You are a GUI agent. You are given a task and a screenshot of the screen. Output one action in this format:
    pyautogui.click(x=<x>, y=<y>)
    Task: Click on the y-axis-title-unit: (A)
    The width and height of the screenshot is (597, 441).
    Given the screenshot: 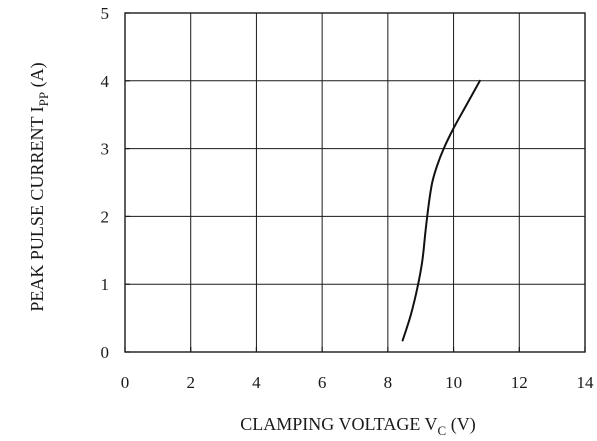 What is the action you would take?
    pyautogui.click(x=37, y=77)
    